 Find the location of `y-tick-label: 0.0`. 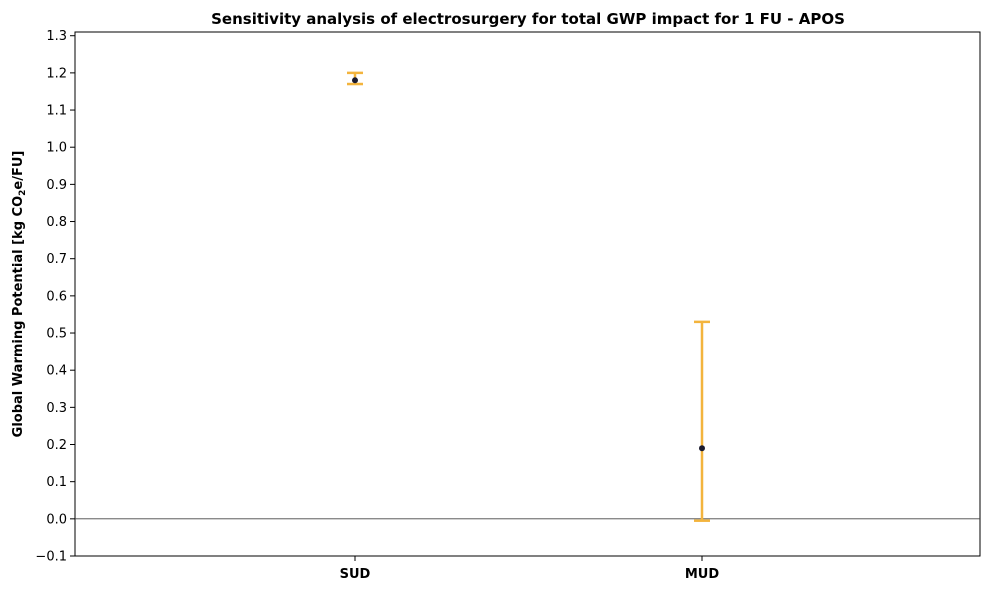

y-tick-label: 0.0 is located at coordinates (56, 519).